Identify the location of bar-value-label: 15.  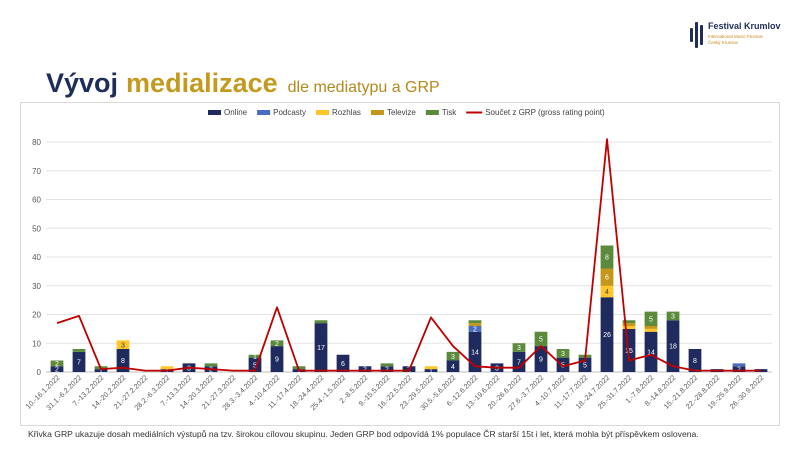
(629, 351).